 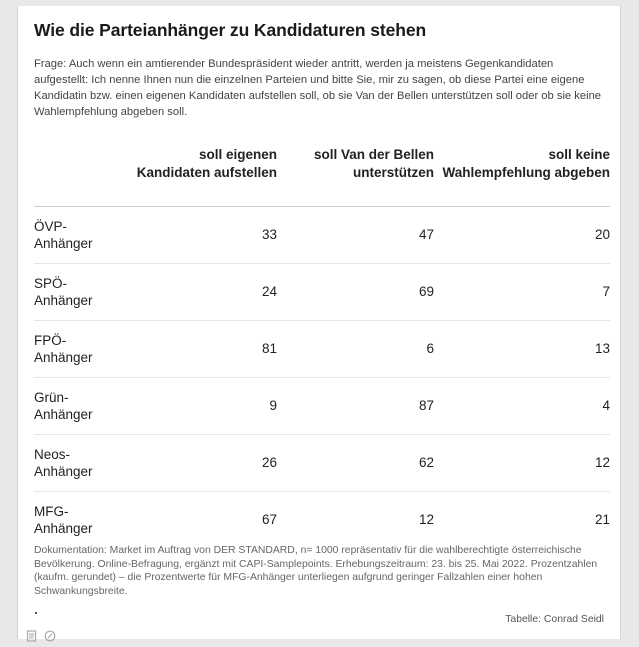 I want to click on table-cell: 69, so click(x=426, y=291).